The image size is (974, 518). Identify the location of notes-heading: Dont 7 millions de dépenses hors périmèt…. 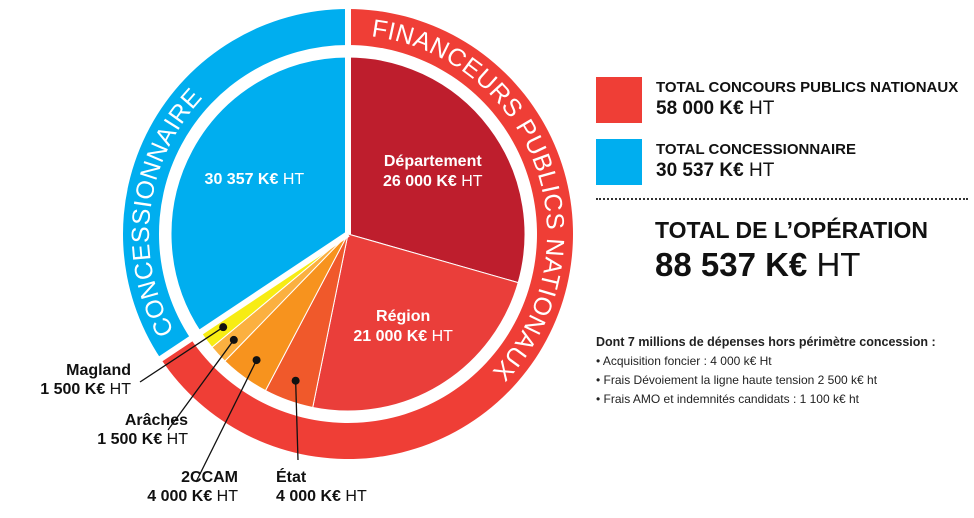
(766, 342).